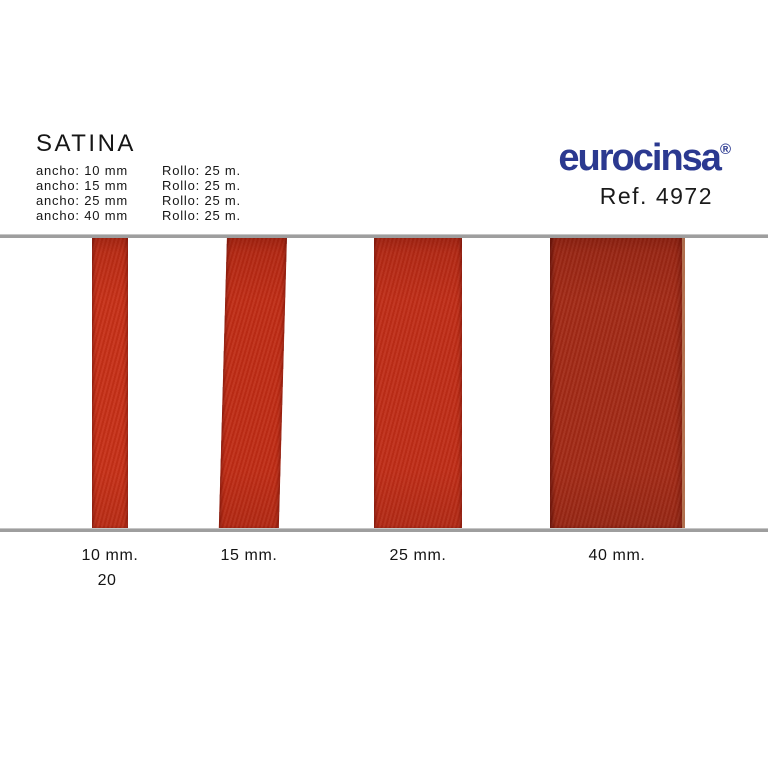  Describe the element at coordinates (656, 196) in the screenshot. I see `reference-number: Ref. 4972` at that location.